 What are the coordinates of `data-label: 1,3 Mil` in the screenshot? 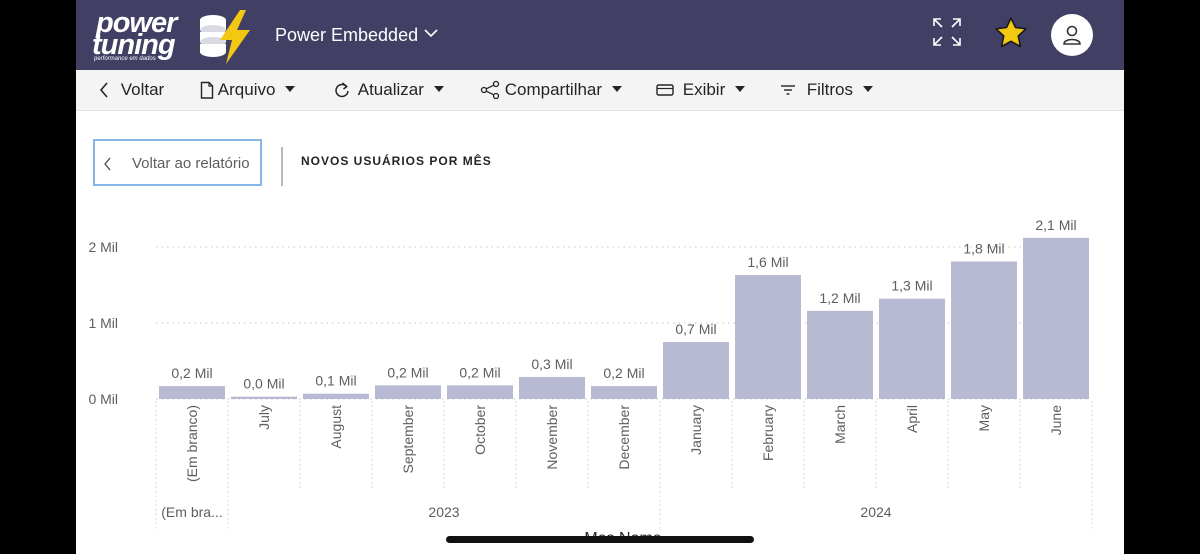 It's located at (911, 286).